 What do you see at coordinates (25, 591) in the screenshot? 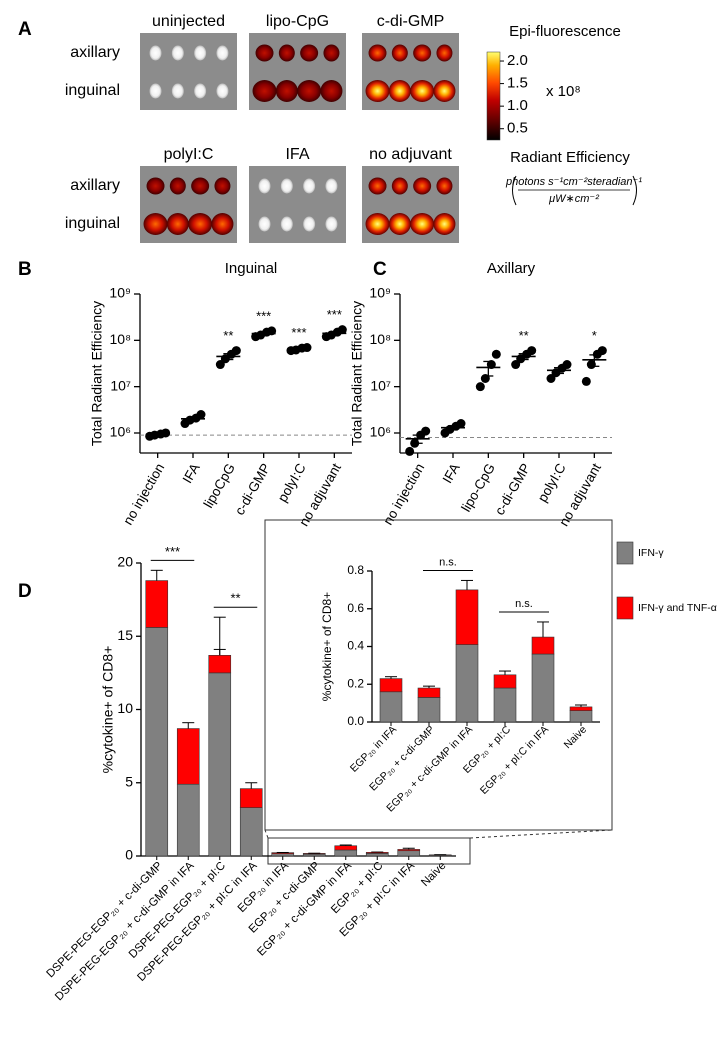
I see `panel-label: D` at bounding box center [25, 591].